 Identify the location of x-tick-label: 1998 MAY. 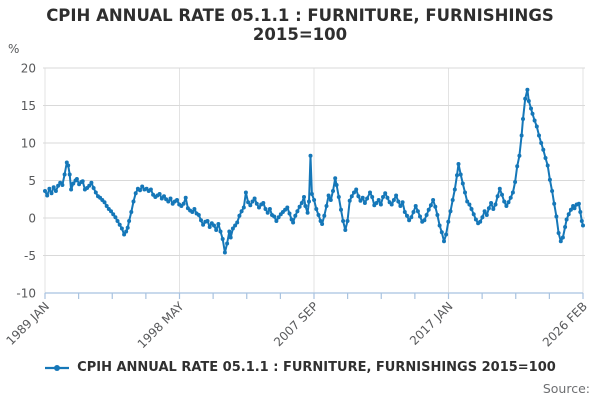
(161, 325).